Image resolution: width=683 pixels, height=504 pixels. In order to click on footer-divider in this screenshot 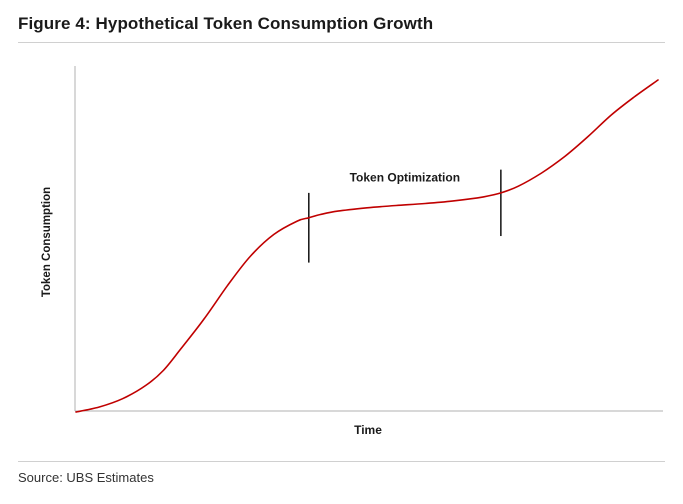, I will do `click(341, 461)`.